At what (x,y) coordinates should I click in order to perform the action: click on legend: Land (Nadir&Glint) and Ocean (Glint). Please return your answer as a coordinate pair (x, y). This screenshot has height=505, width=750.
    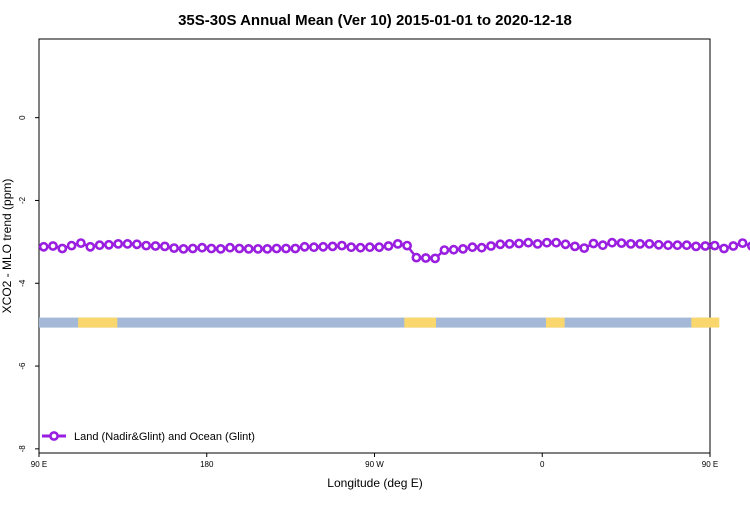
    Looking at the image, I should click on (148, 437).